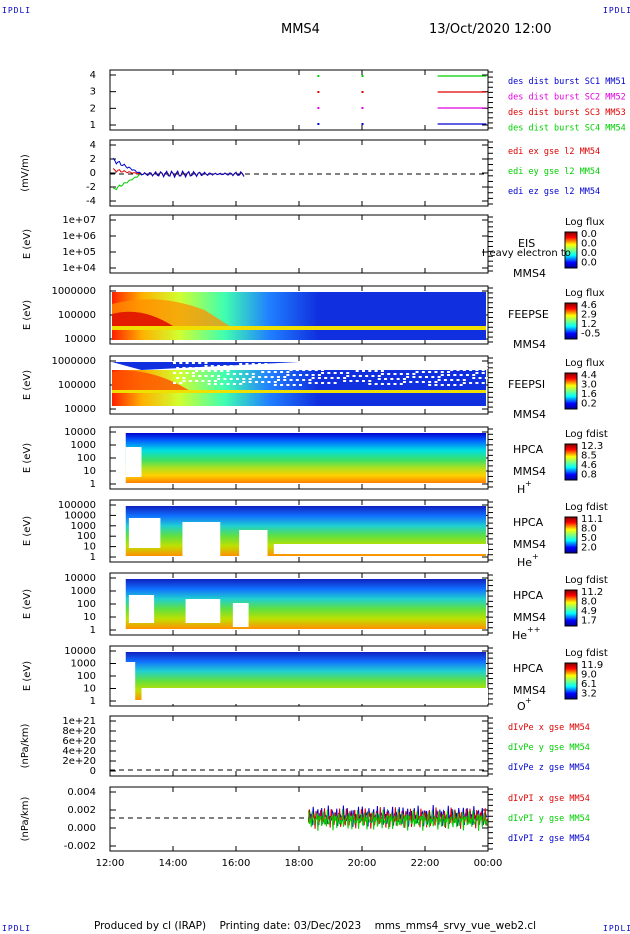 The width and height of the screenshot is (630, 934). Describe the element at coordinates (589, 475) in the screenshot. I see `hpca_h-cbar-label: 0.8` at that location.